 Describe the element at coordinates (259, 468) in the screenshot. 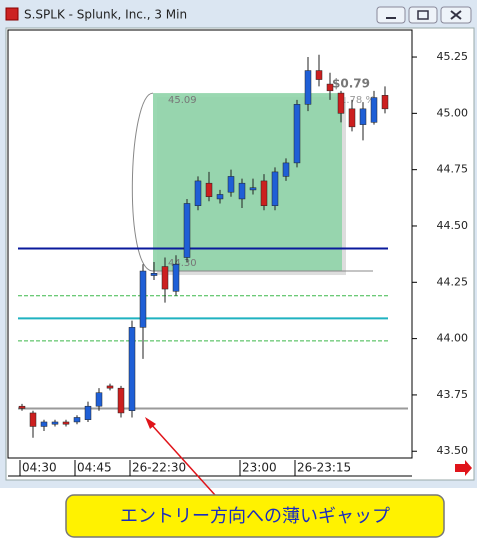

I see `x-tick-label: 23:00` at that location.